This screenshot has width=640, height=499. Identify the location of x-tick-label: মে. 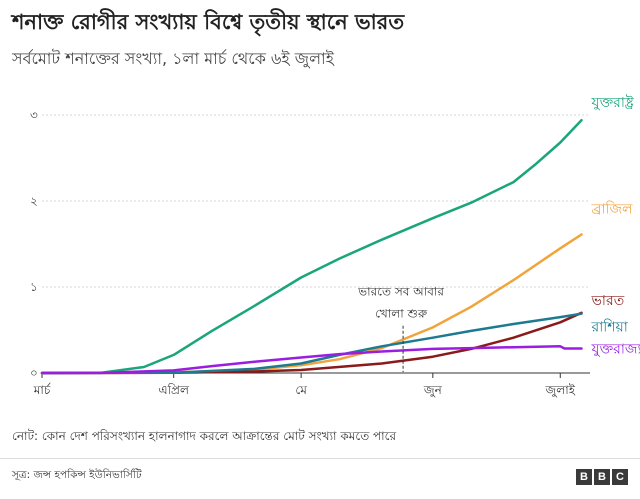
(301, 390).